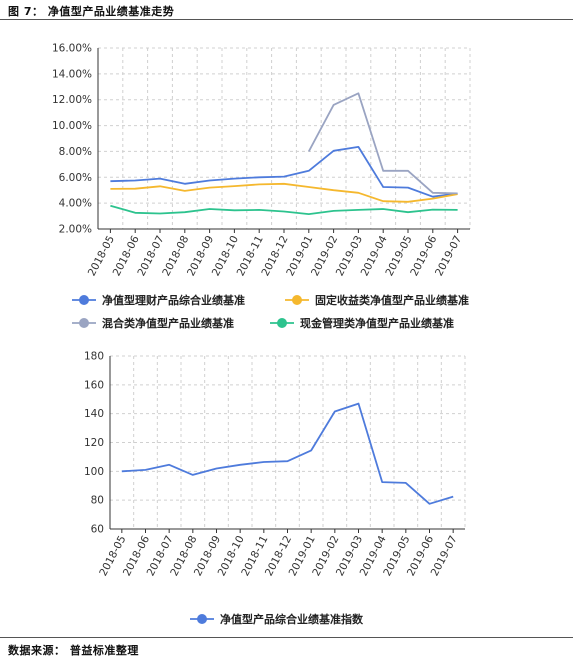 The height and width of the screenshot is (665, 573). Describe the element at coordinates (286, 19) in the screenshot. I see `top-rule` at that location.